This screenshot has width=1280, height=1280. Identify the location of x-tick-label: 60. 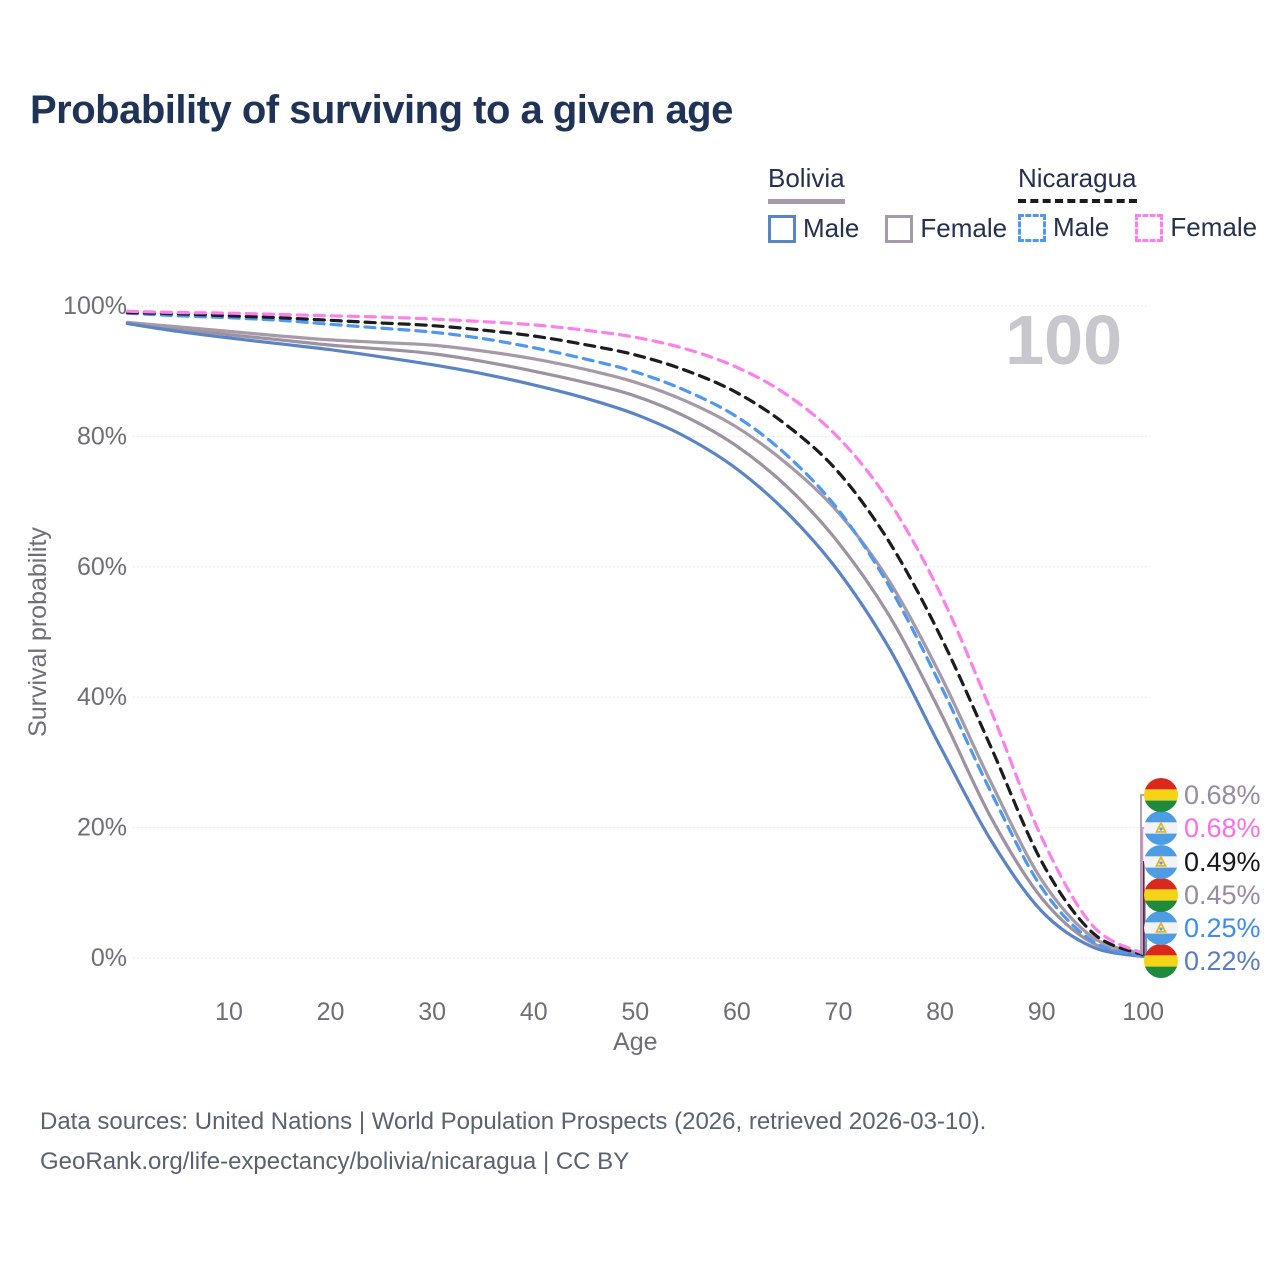
(737, 1012).